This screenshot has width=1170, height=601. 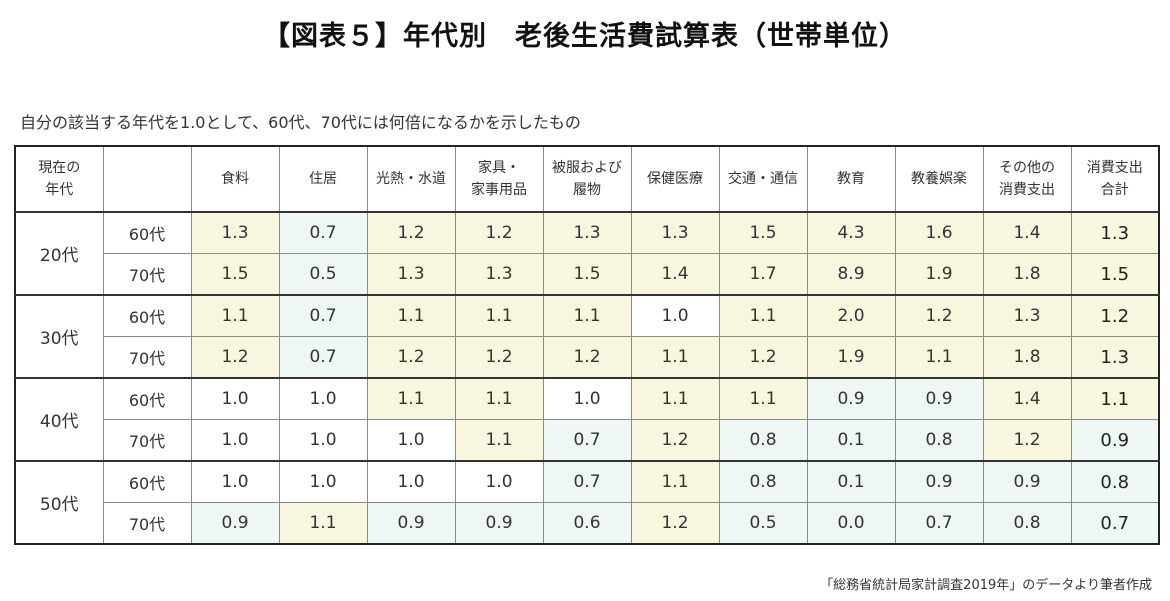 I want to click on total-ratio-cell: 0.7, so click(x=1115, y=523).